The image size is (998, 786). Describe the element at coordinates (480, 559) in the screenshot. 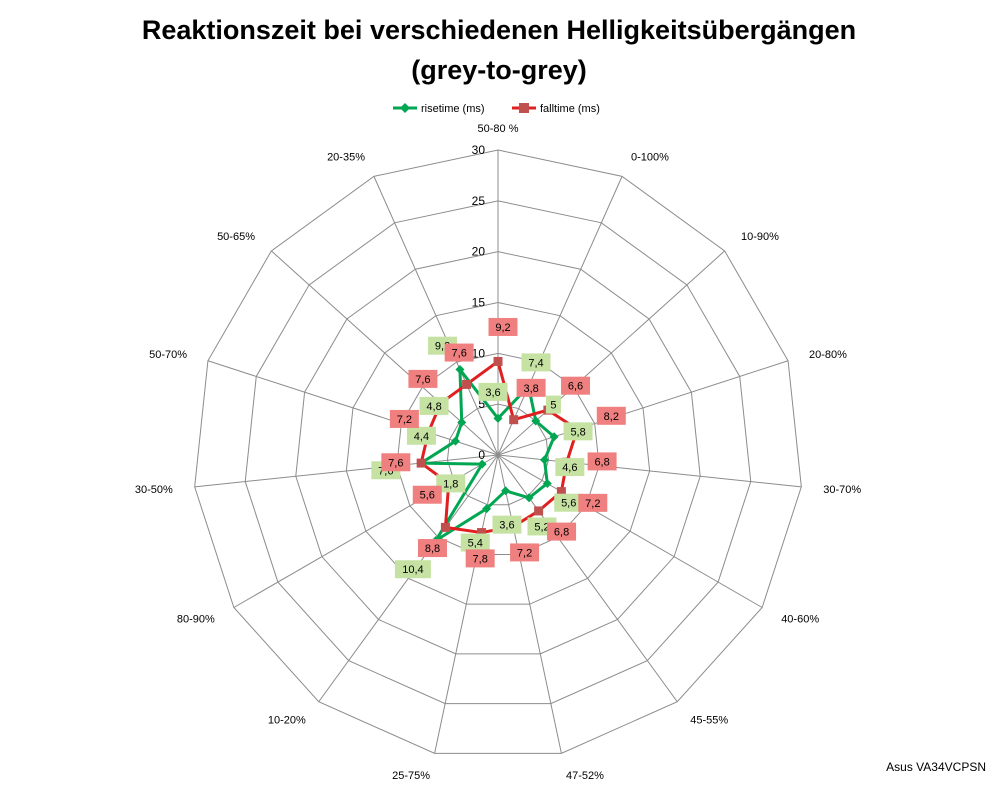

I see `value-label: 7,8` at that location.